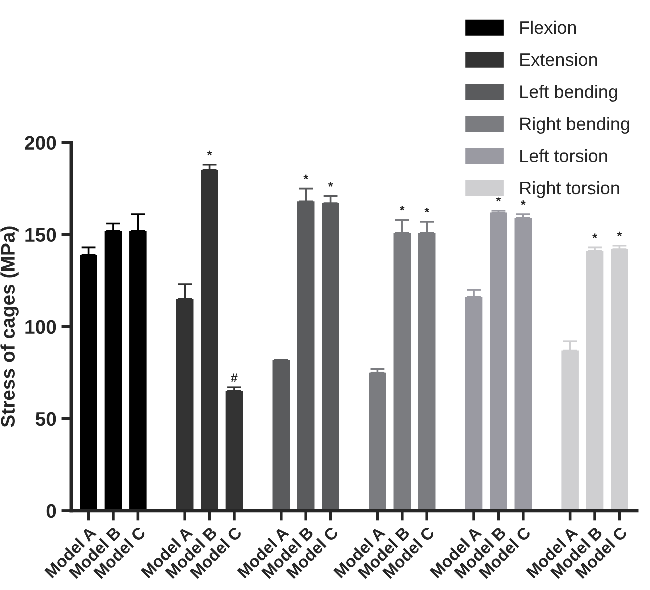 The width and height of the screenshot is (650, 590). Describe the element at coordinates (570, 189) in the screenshot. I see `legend-label: Right torsion` at that location.